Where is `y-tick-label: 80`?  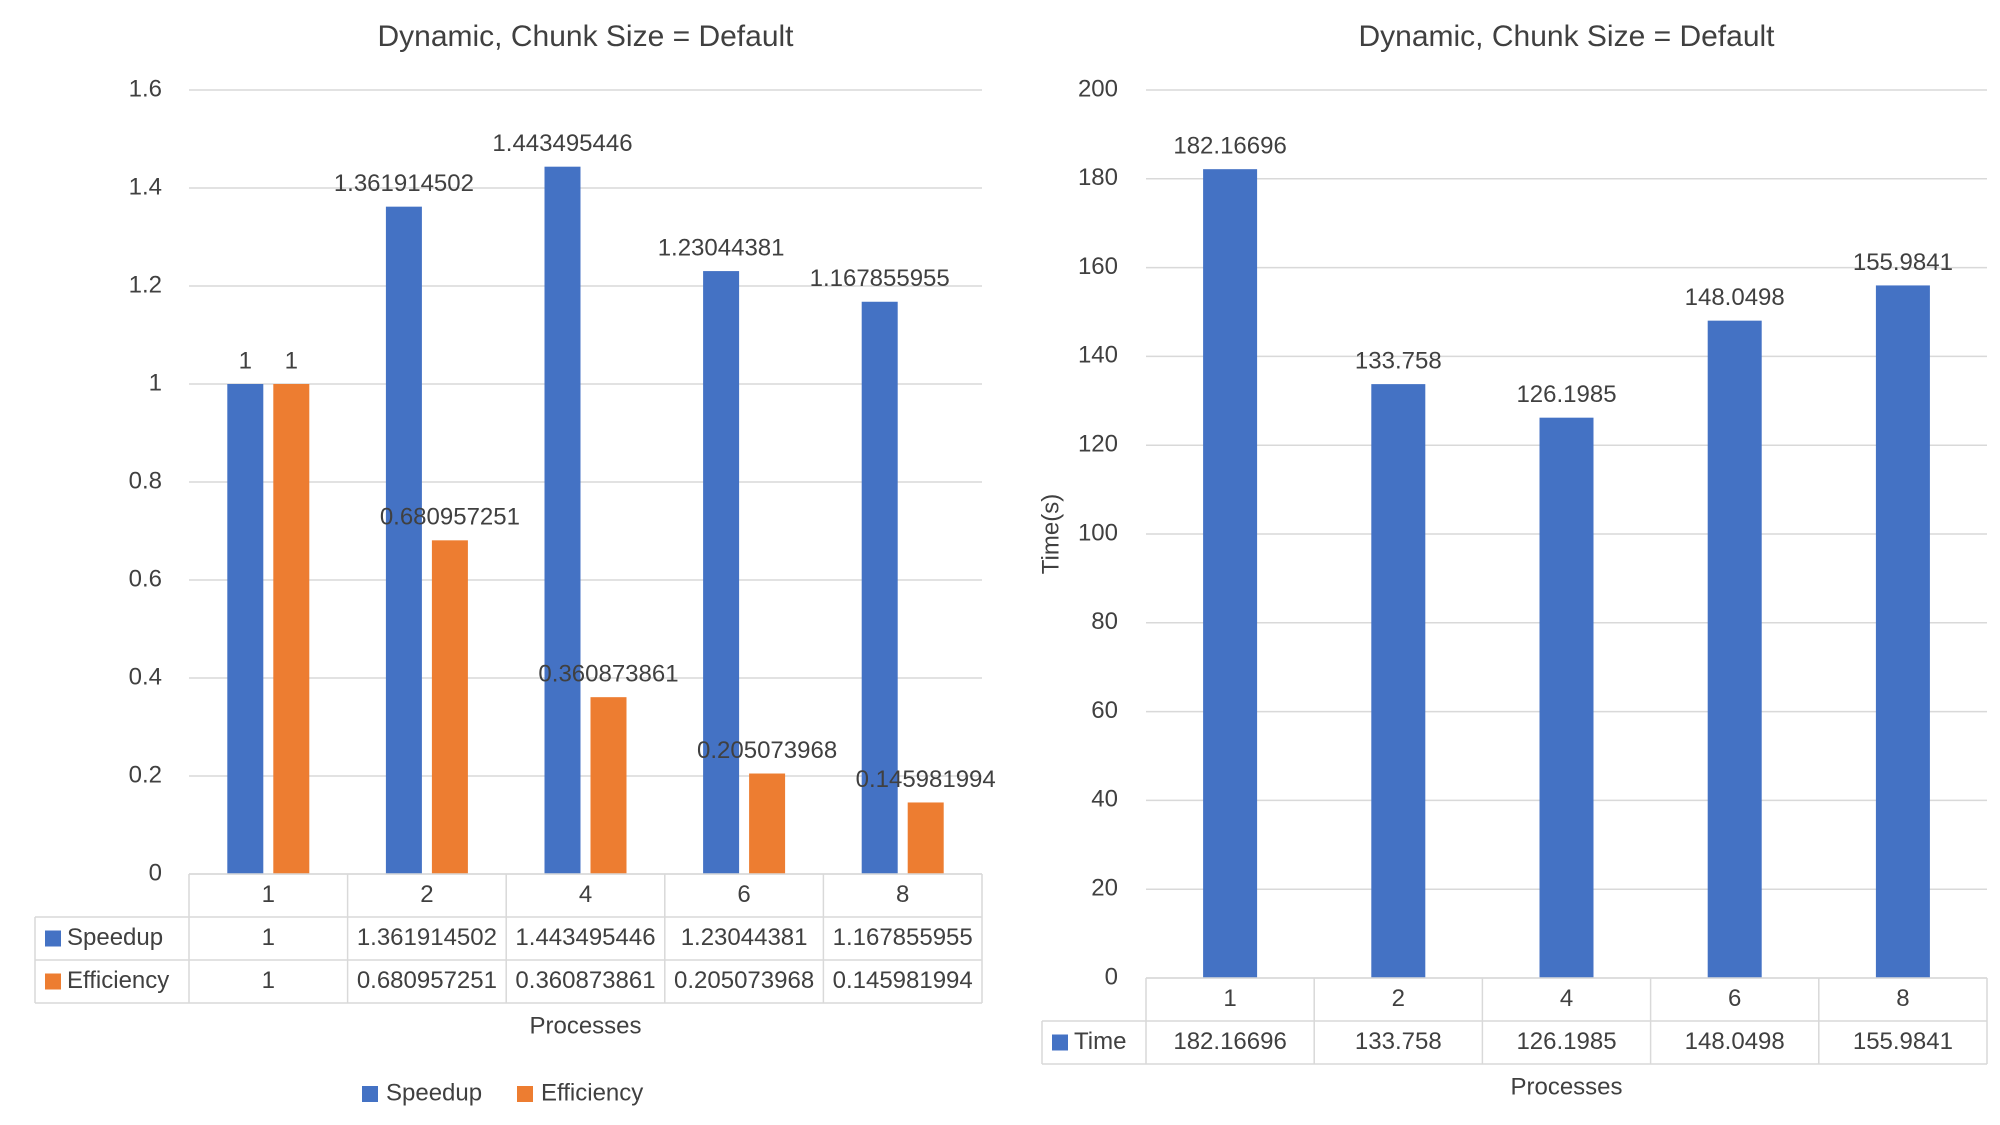
y-tick-label: 80 is located at coordinates (1104, 621).